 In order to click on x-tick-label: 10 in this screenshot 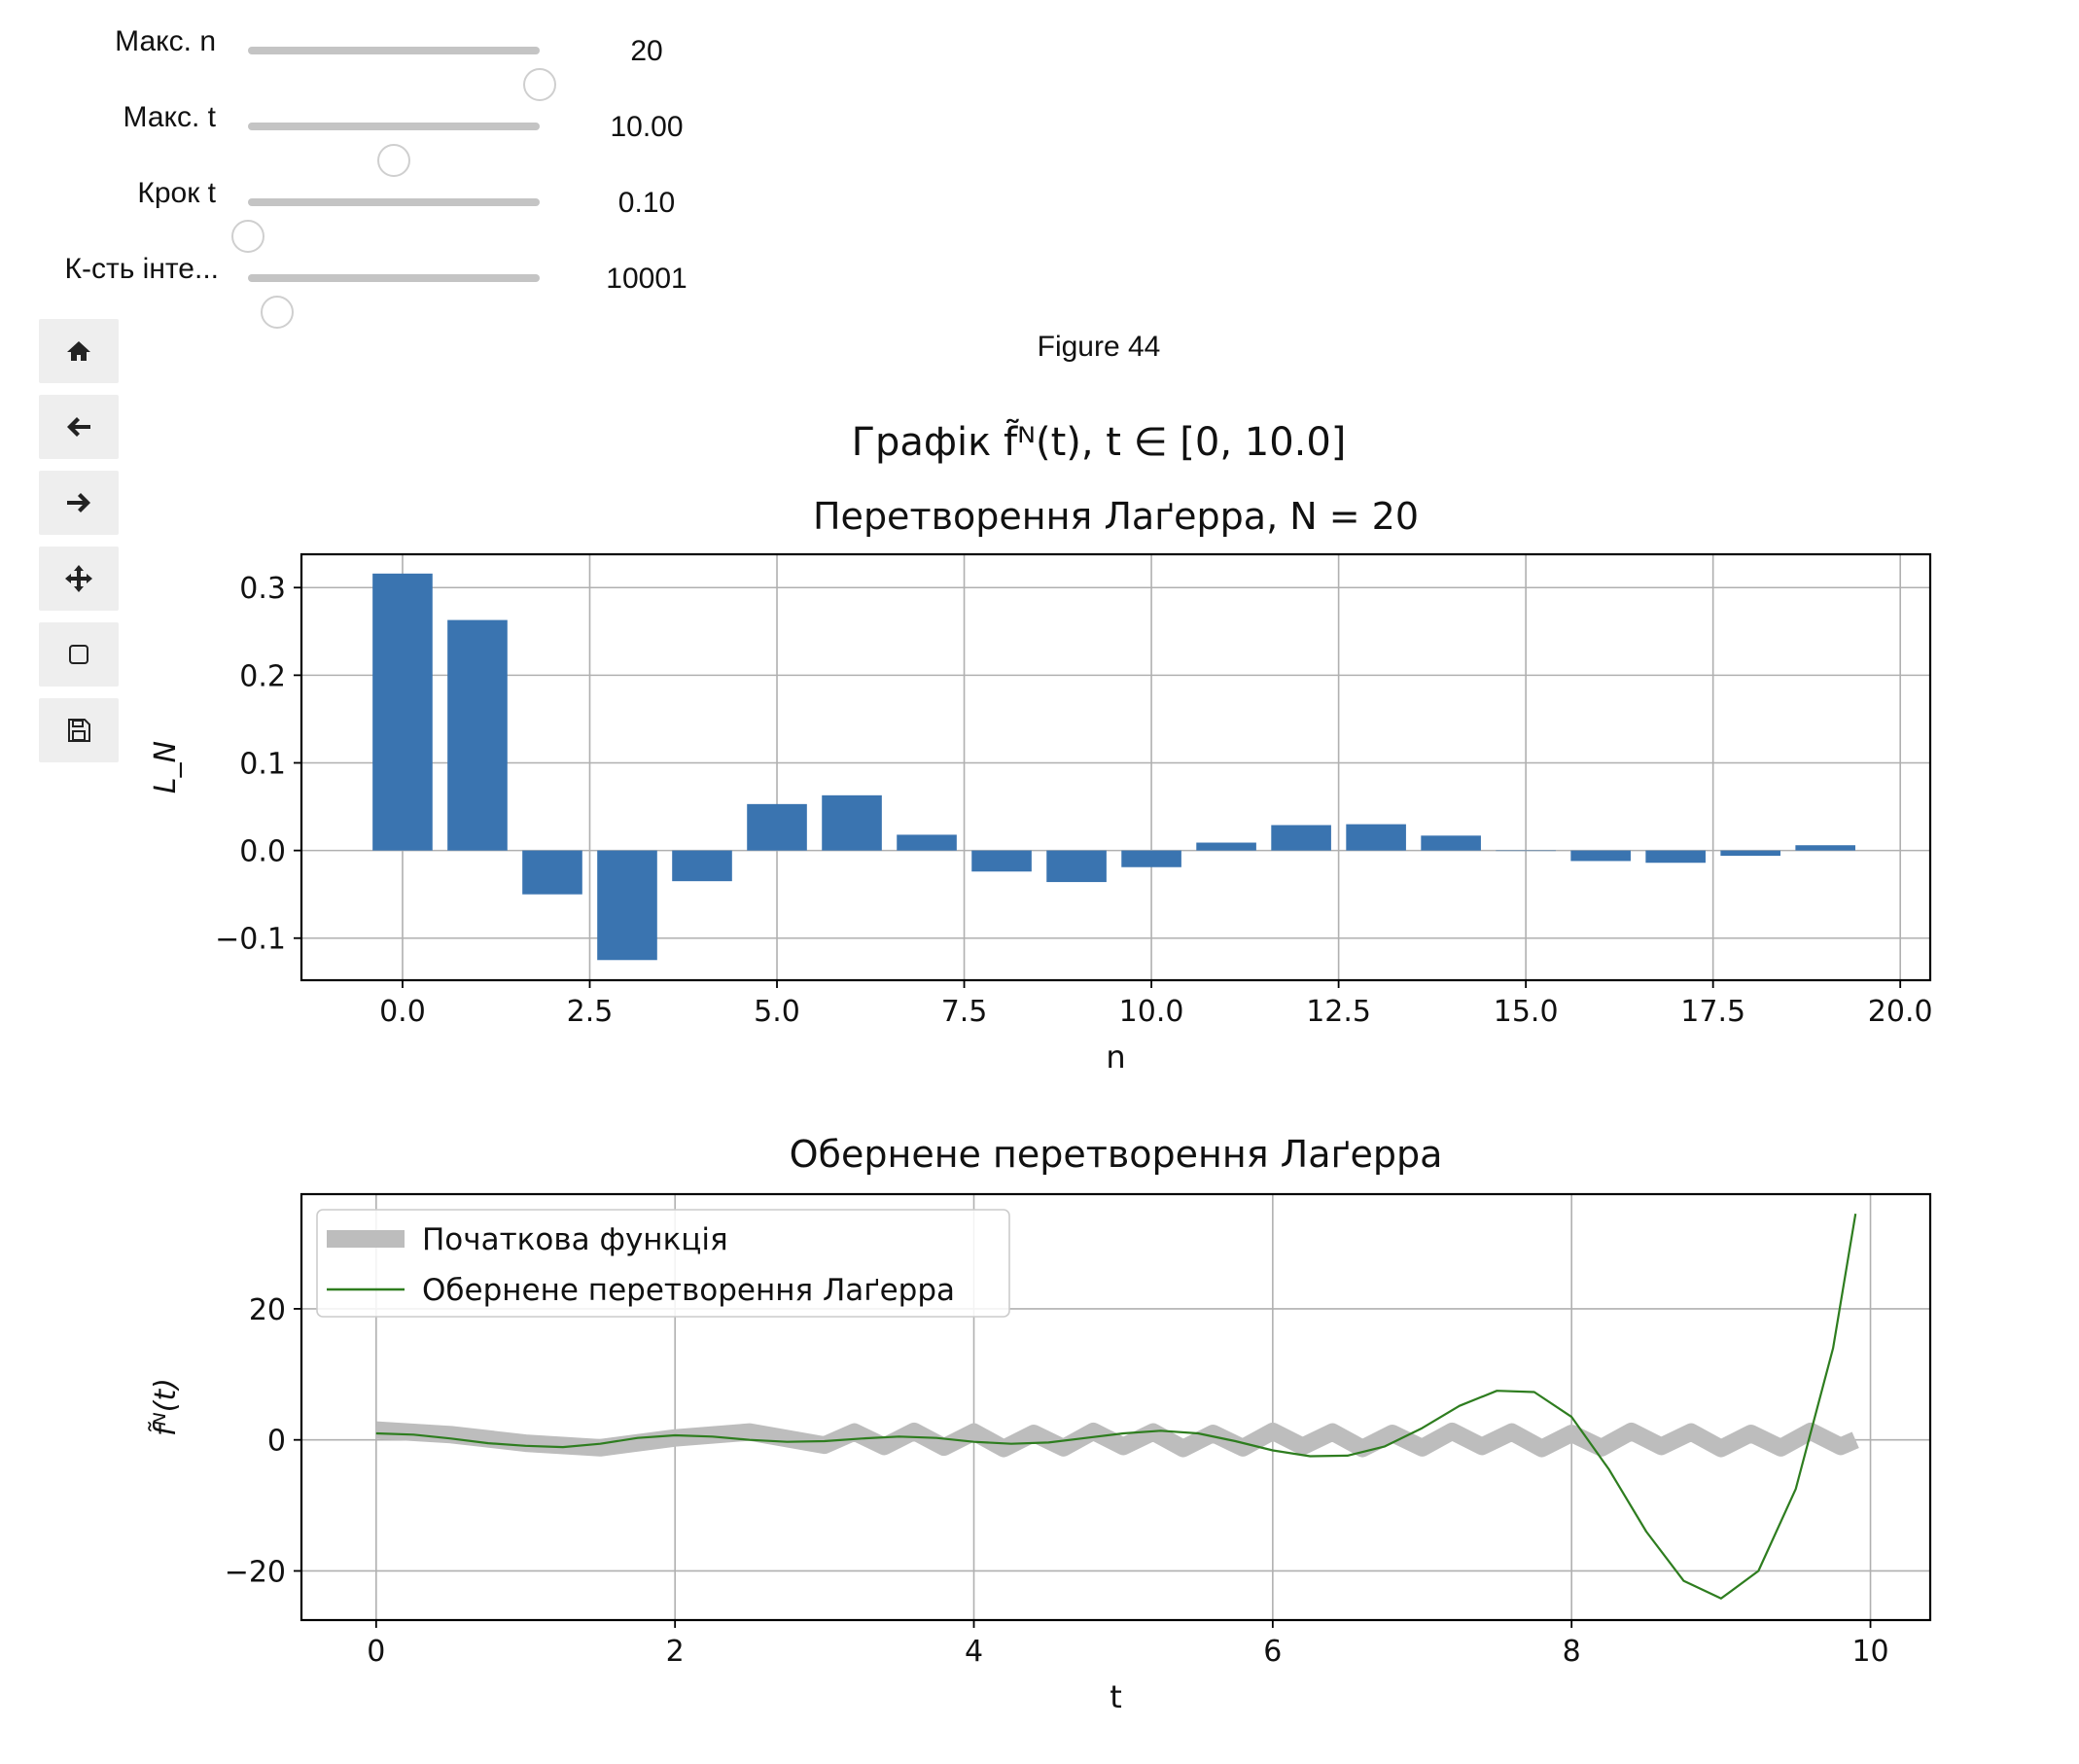, I will do `click(1869, 1652)`.